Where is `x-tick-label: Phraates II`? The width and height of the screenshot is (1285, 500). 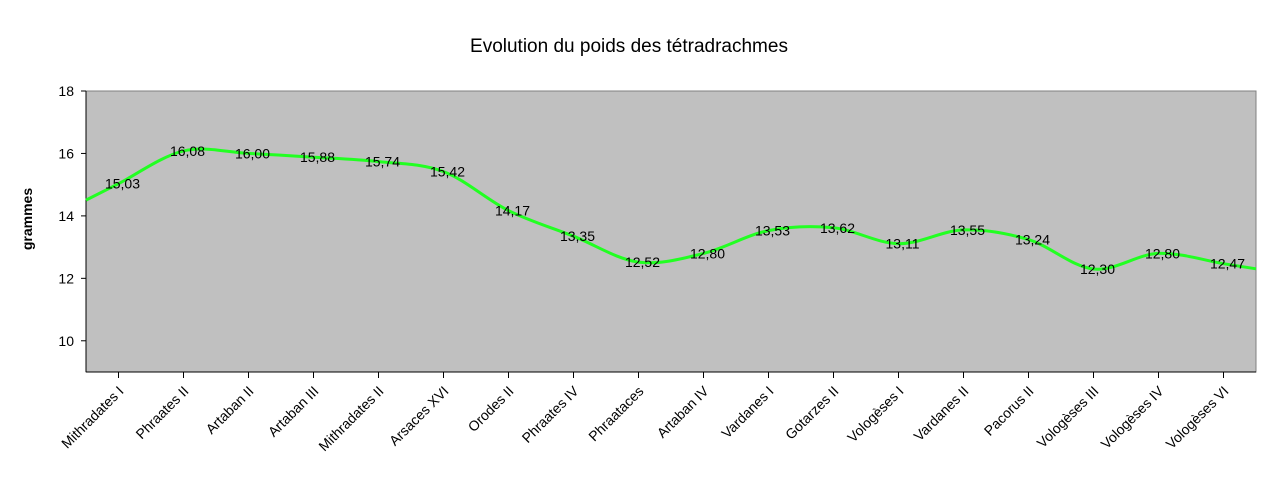 x-tick-label: Phraates II is located at coordinates (161, 412).